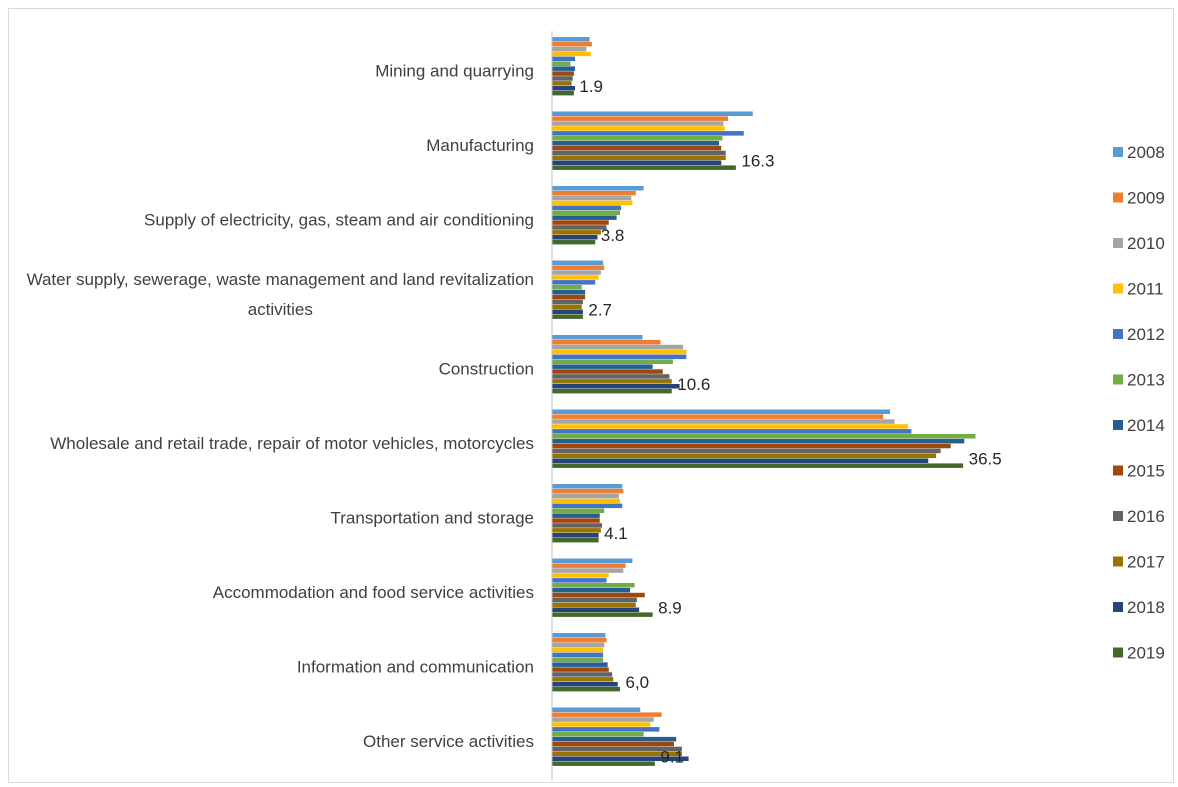 The width and height of the screenshot is (1178, 787). What do you see at coordinates (1118, 334) in the screenshot?
I see `legend-swatch-2012` at bounding box center [1118, 334].